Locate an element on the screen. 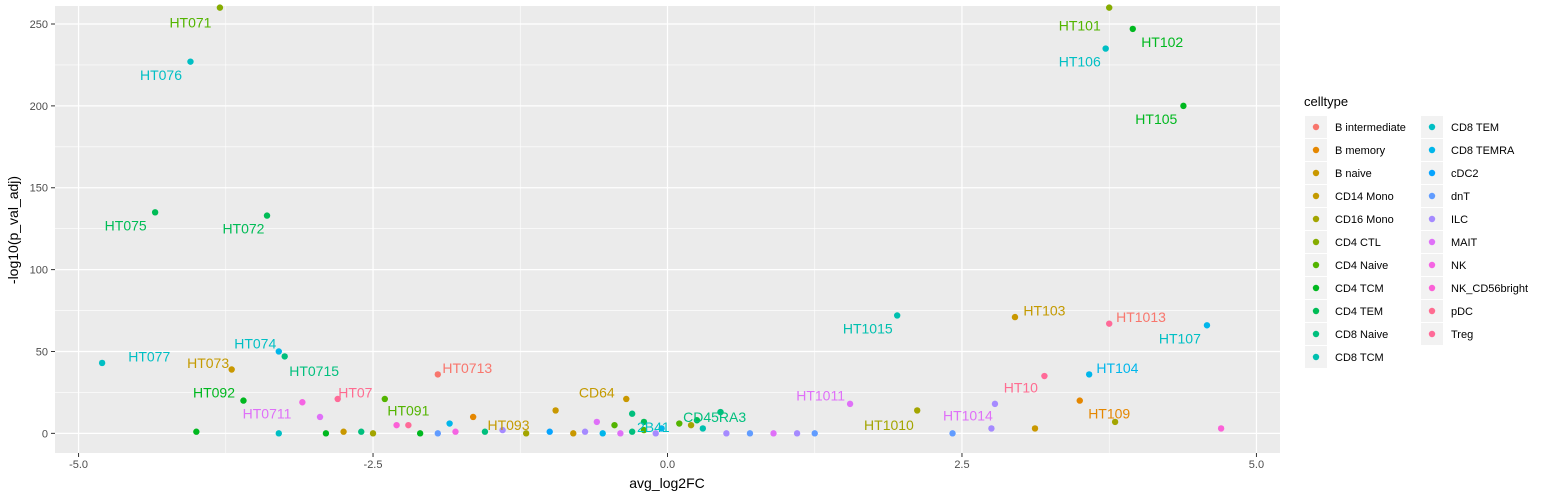 Image resolution: width=1550 pixels, height=499 pixels. legend-entry-label: dnT is located at coordinates (1460, 197).